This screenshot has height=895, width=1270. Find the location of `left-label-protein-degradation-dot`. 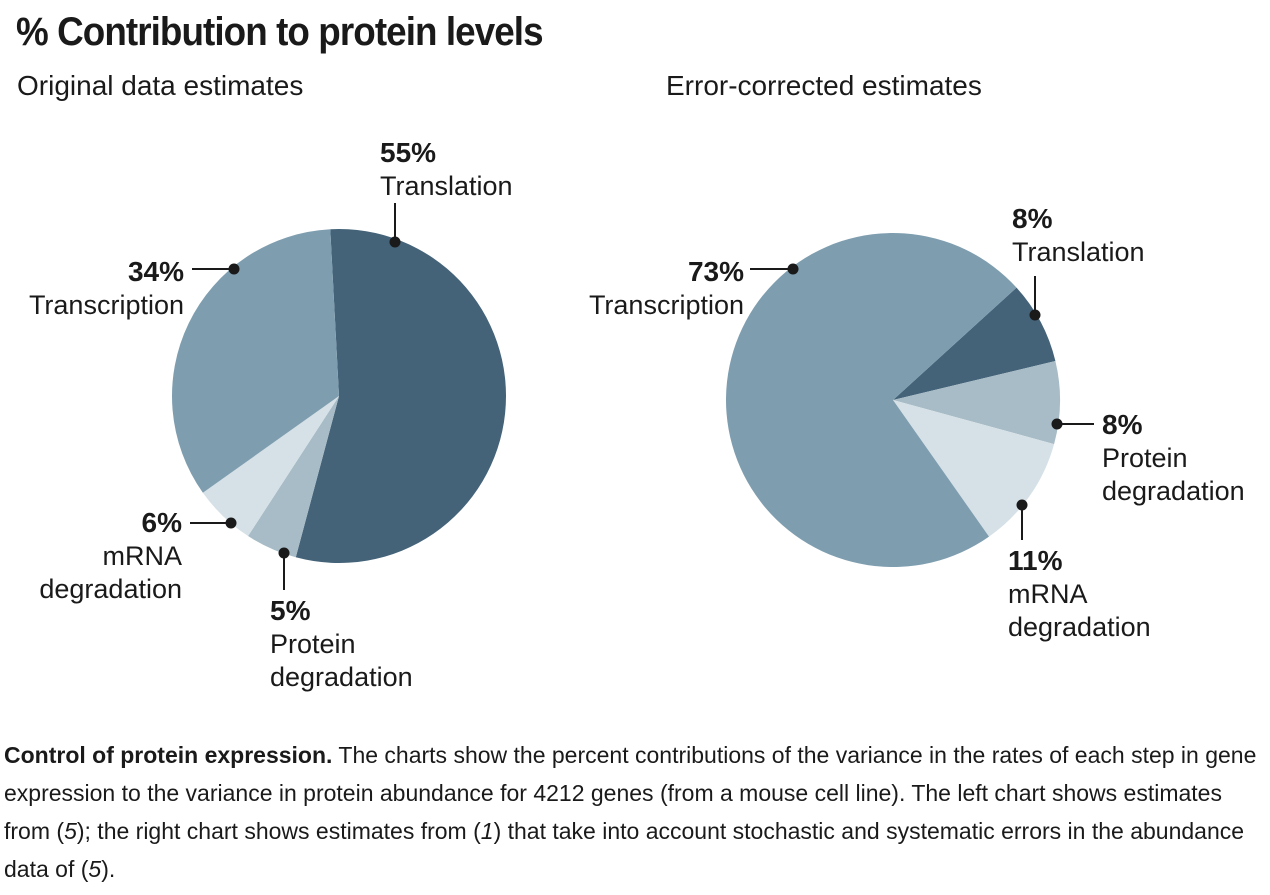

left-label-protein-degradation-dot is located at coordinates (284, 553).